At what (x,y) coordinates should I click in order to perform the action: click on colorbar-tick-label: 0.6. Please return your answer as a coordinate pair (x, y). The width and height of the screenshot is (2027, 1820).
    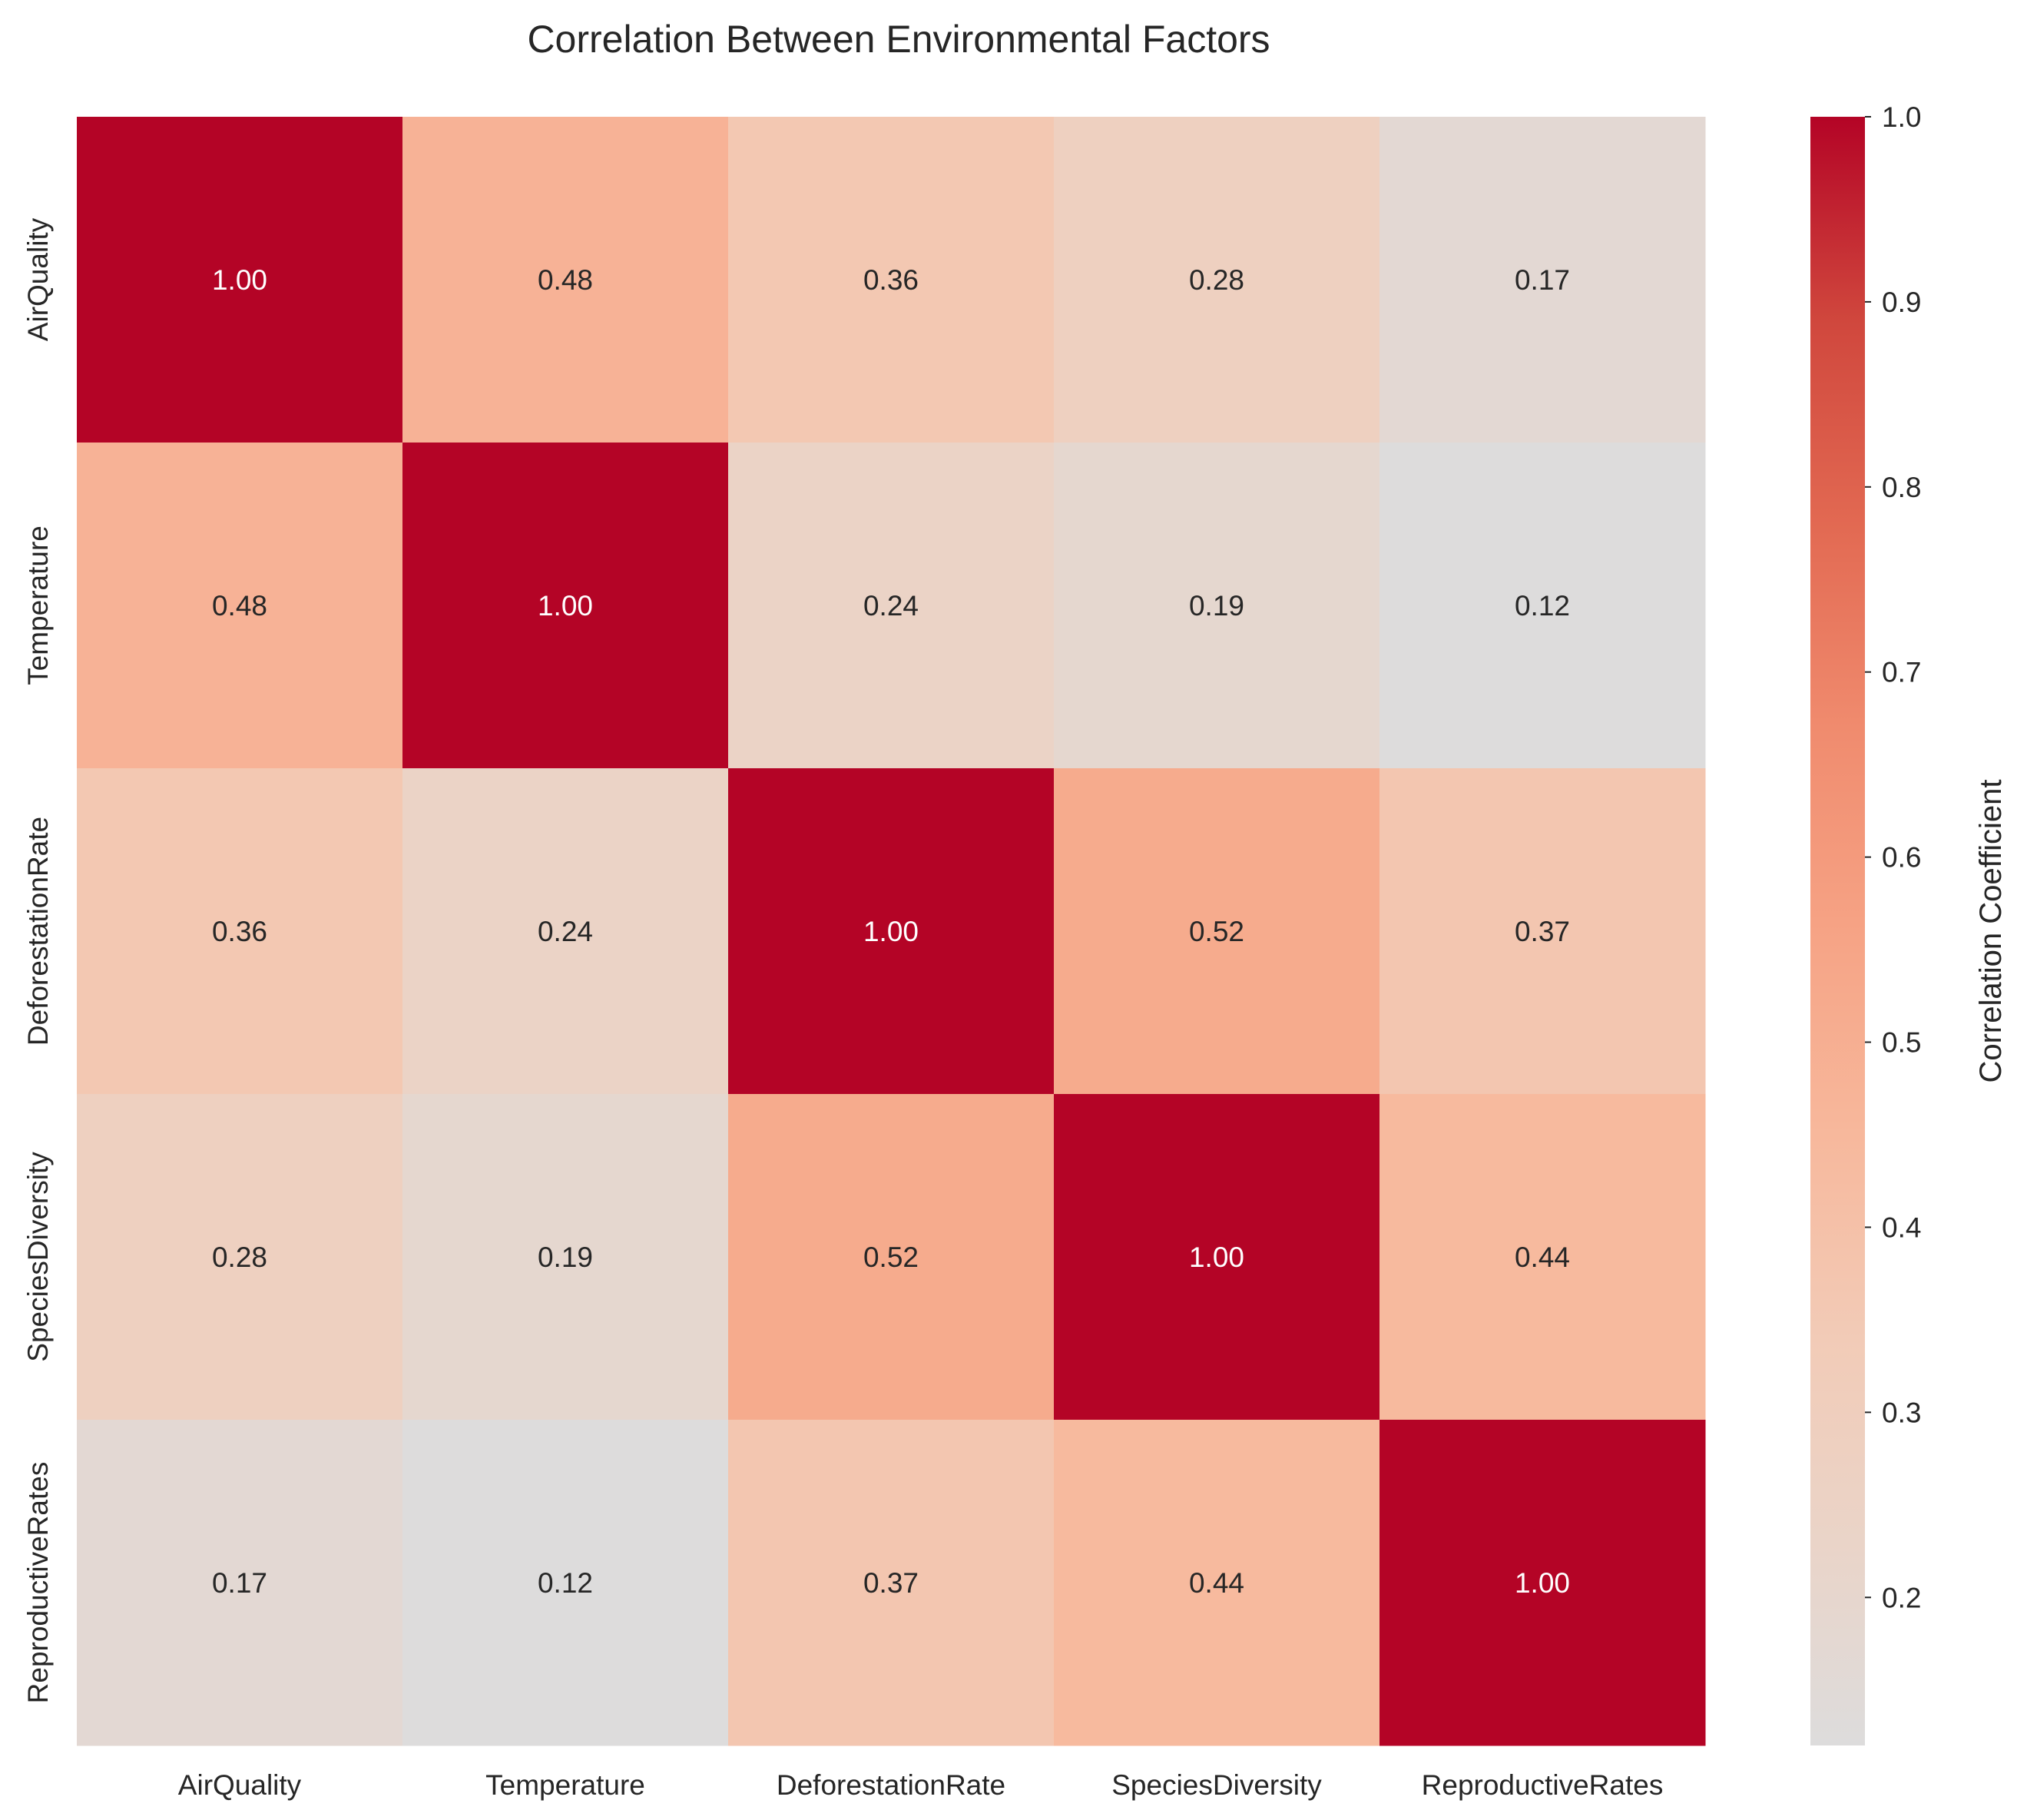
    Looking at the image, I should click on (1901, 858).